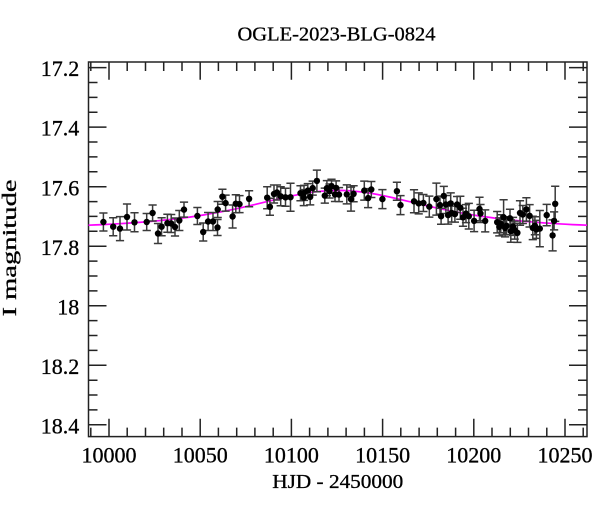 Image resolution: width=600 pixels, height=512 pixels. What do you see at coordinates (60, 187) in the screenshot?
I see `svg-text: 17.6` at bounding box center [60, 187].